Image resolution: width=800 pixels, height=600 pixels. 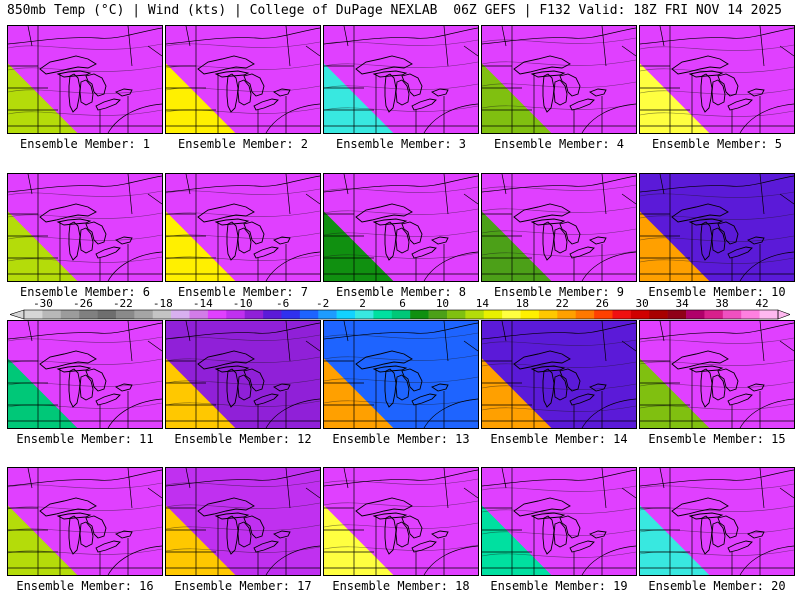 I want to click on ensemble-member-label: Ensemble Member: 8, so click(x=401, y=292).